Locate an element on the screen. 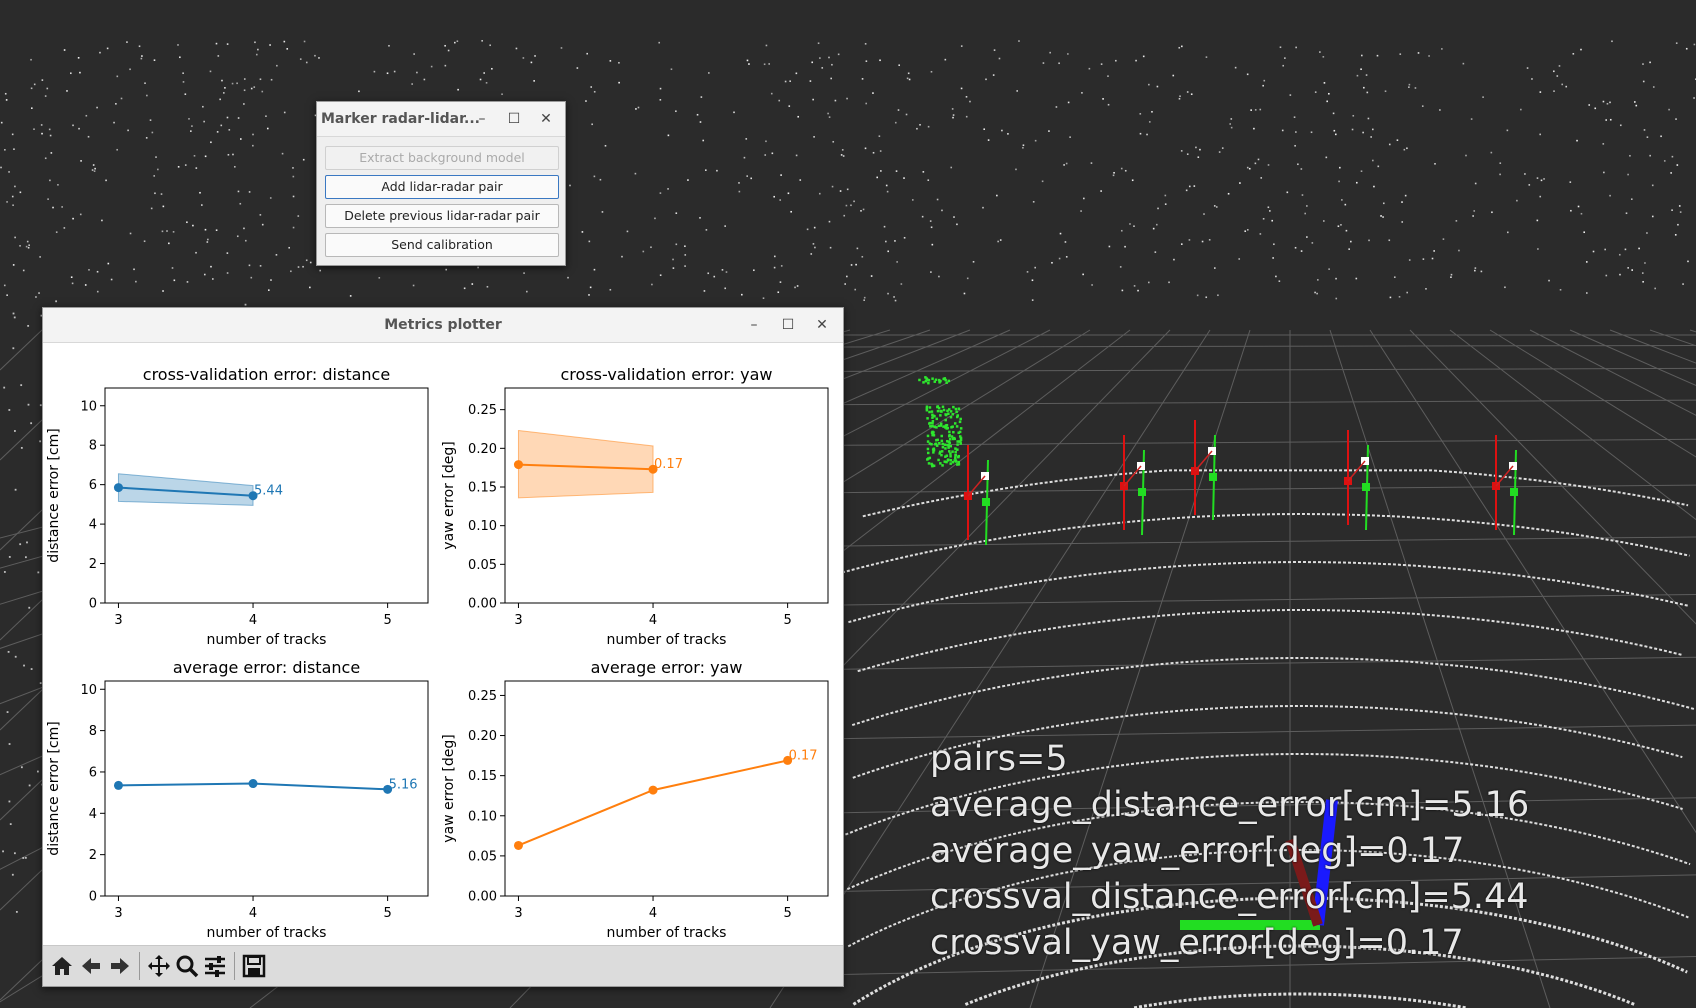 The height and width of the screenshot is (1008, 1696). marker-dialog-titlebar: Marker radar-lidar... – ☐ ✕ is located at coordinates (441, 119).